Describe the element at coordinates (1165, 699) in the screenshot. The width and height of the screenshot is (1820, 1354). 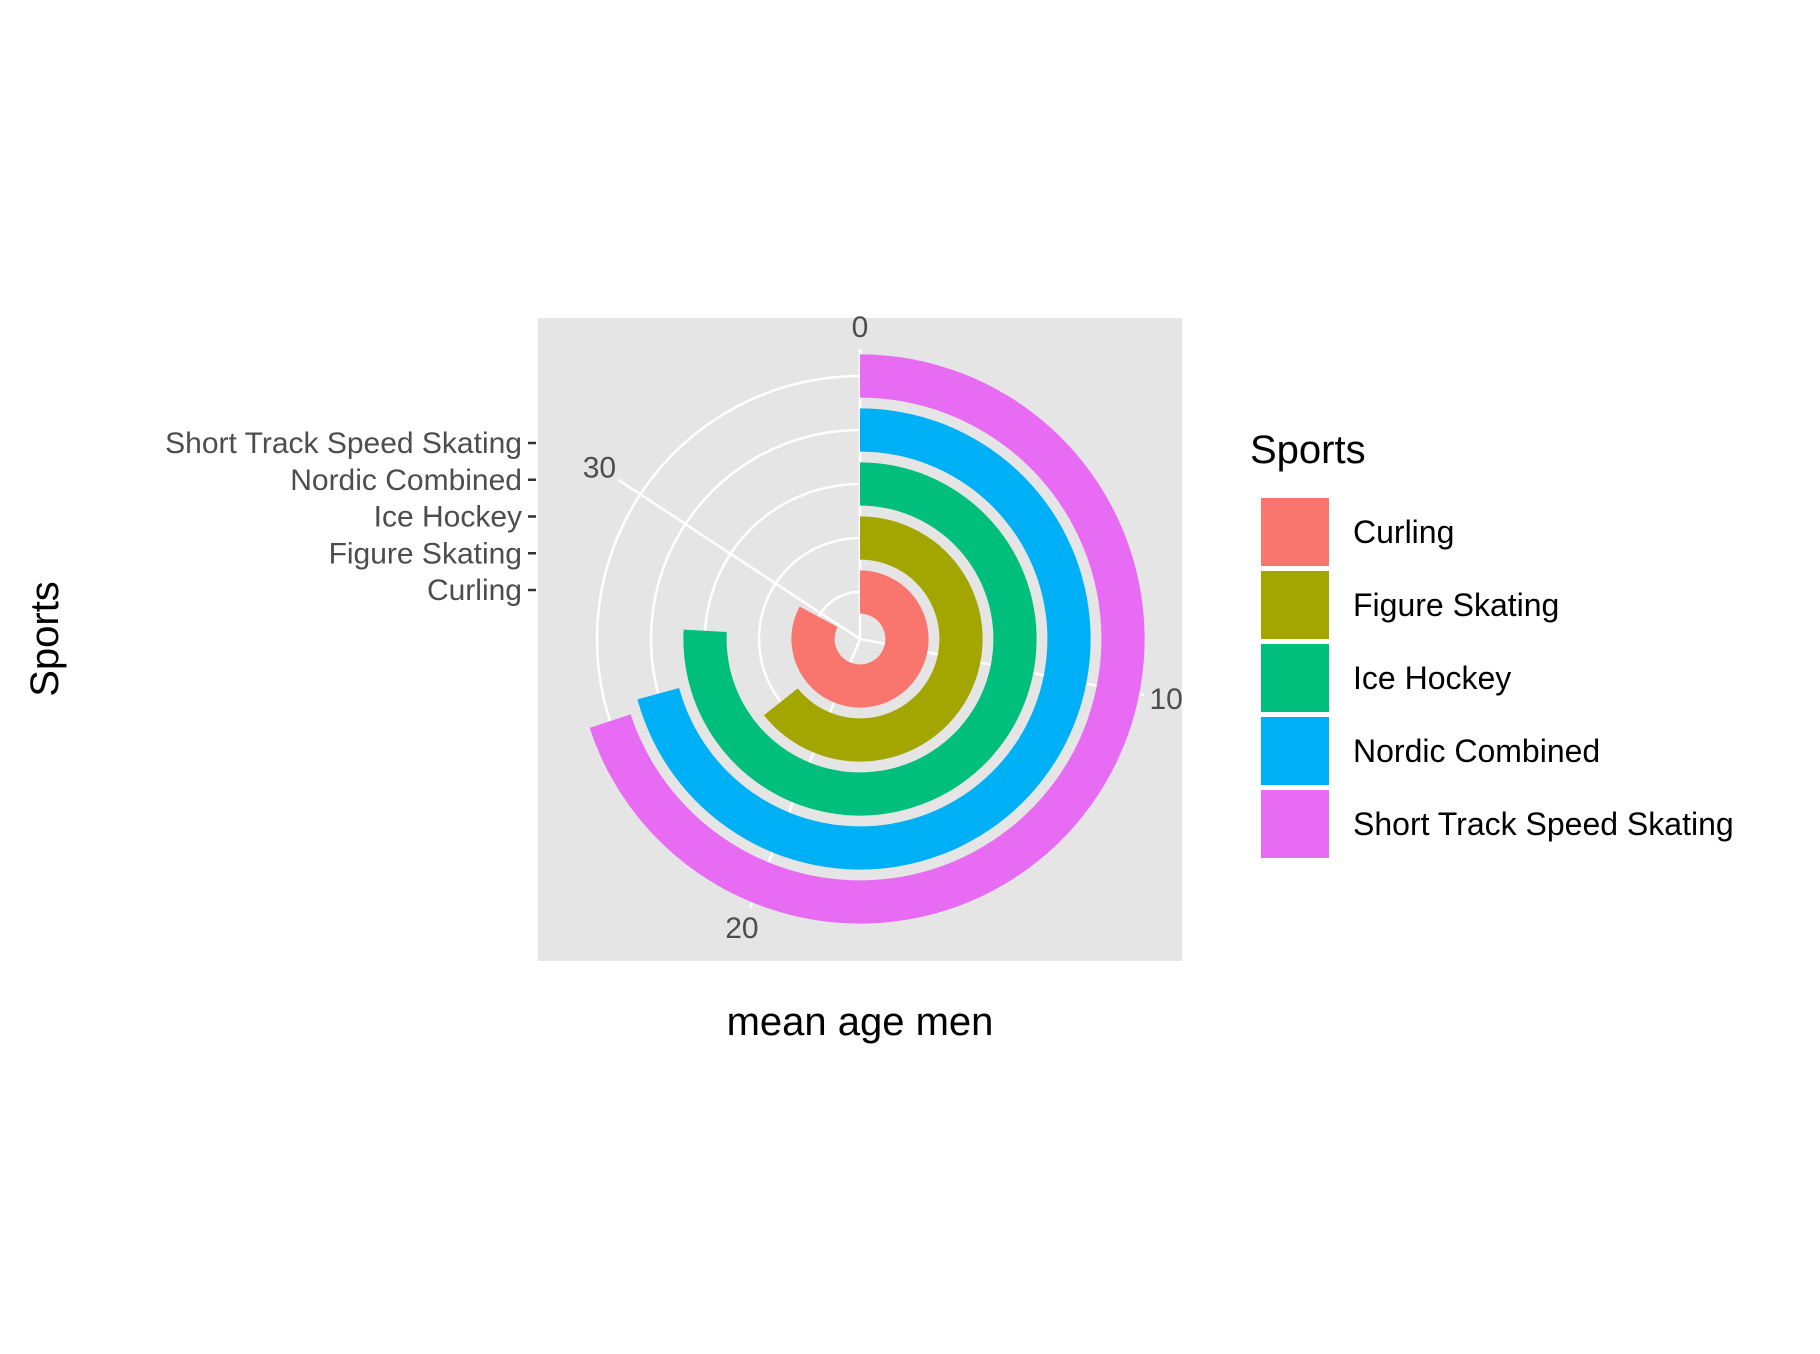
I see `theta-tick-label: 10` at that location.